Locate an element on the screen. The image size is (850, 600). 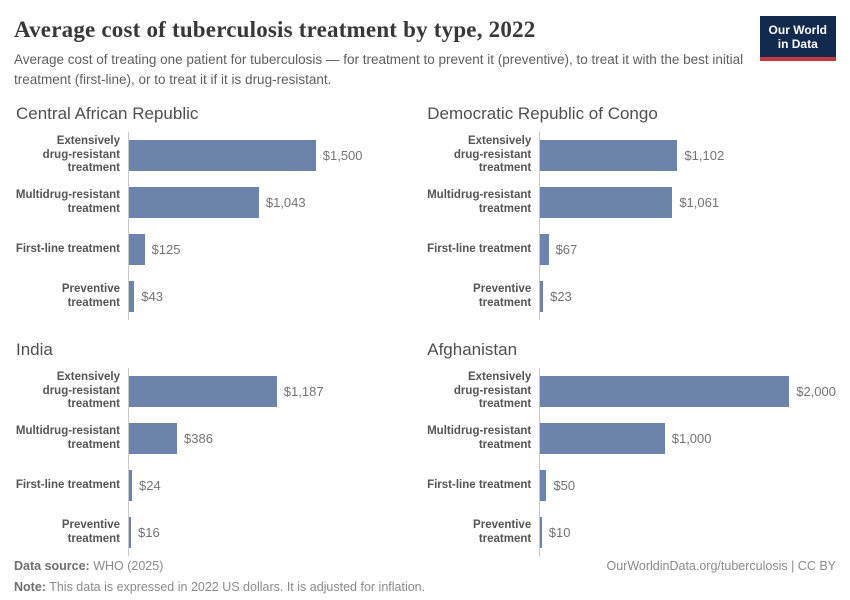
bar-row: Multidrug-resistant treatment $1,061 is located at coordinates (630, 203).